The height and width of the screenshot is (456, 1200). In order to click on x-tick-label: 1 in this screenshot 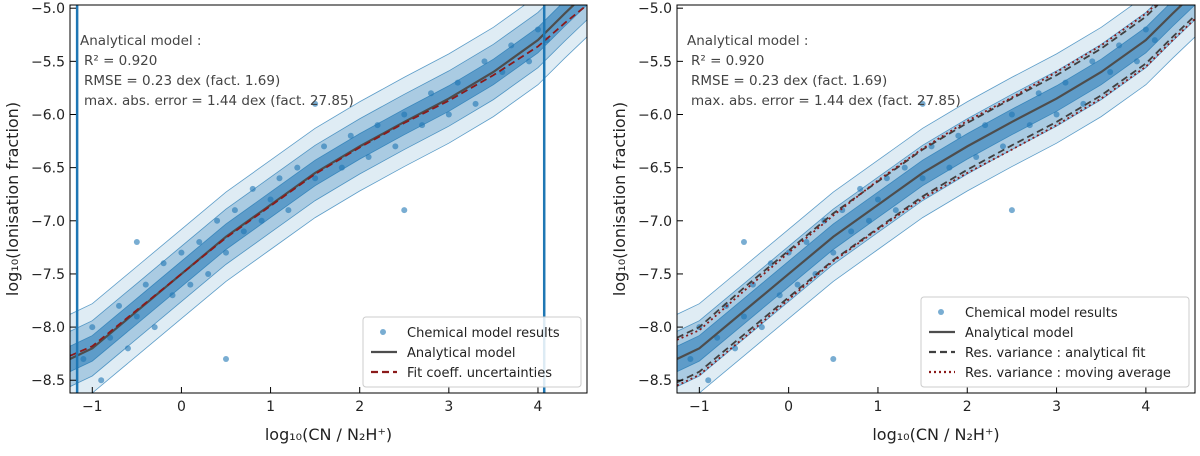, I will do `click(270, 407)`.